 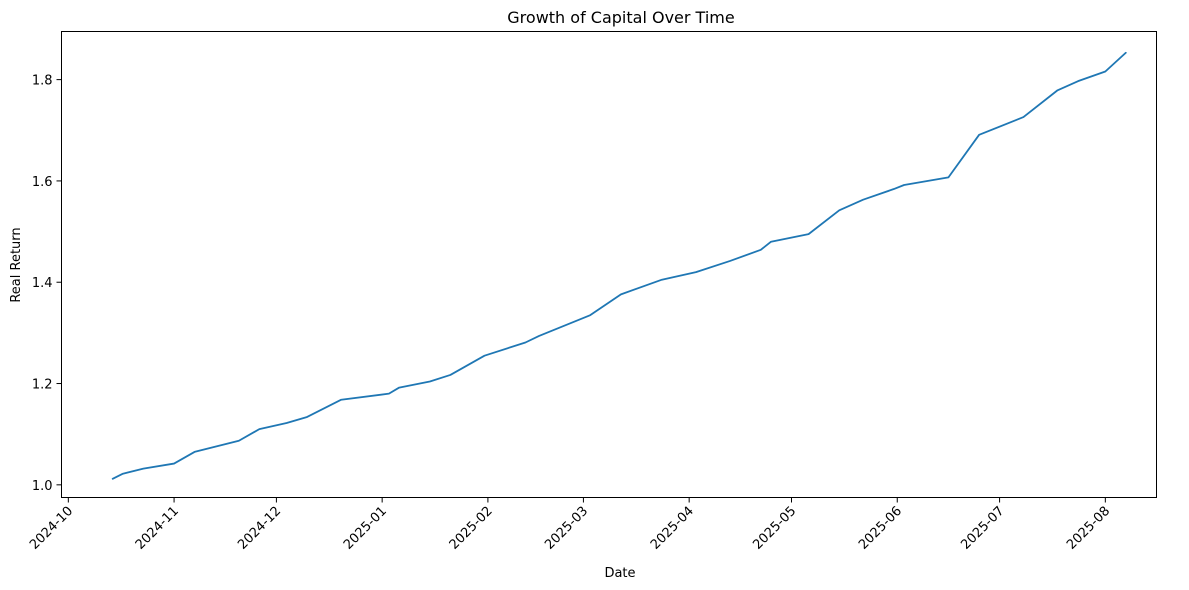 I want to click on x-axis-label: Date, so click(x=619, y=573).